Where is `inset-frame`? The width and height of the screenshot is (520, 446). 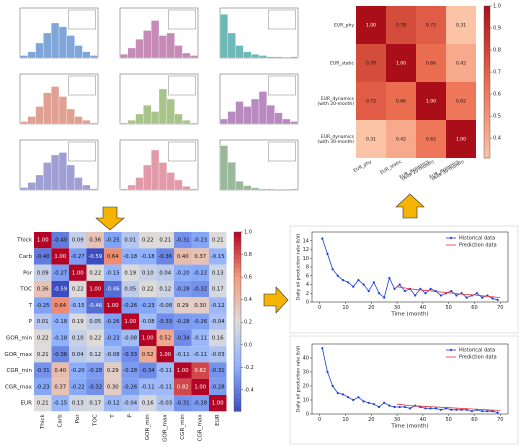
inset-frame is located at coordinates (182, 151).